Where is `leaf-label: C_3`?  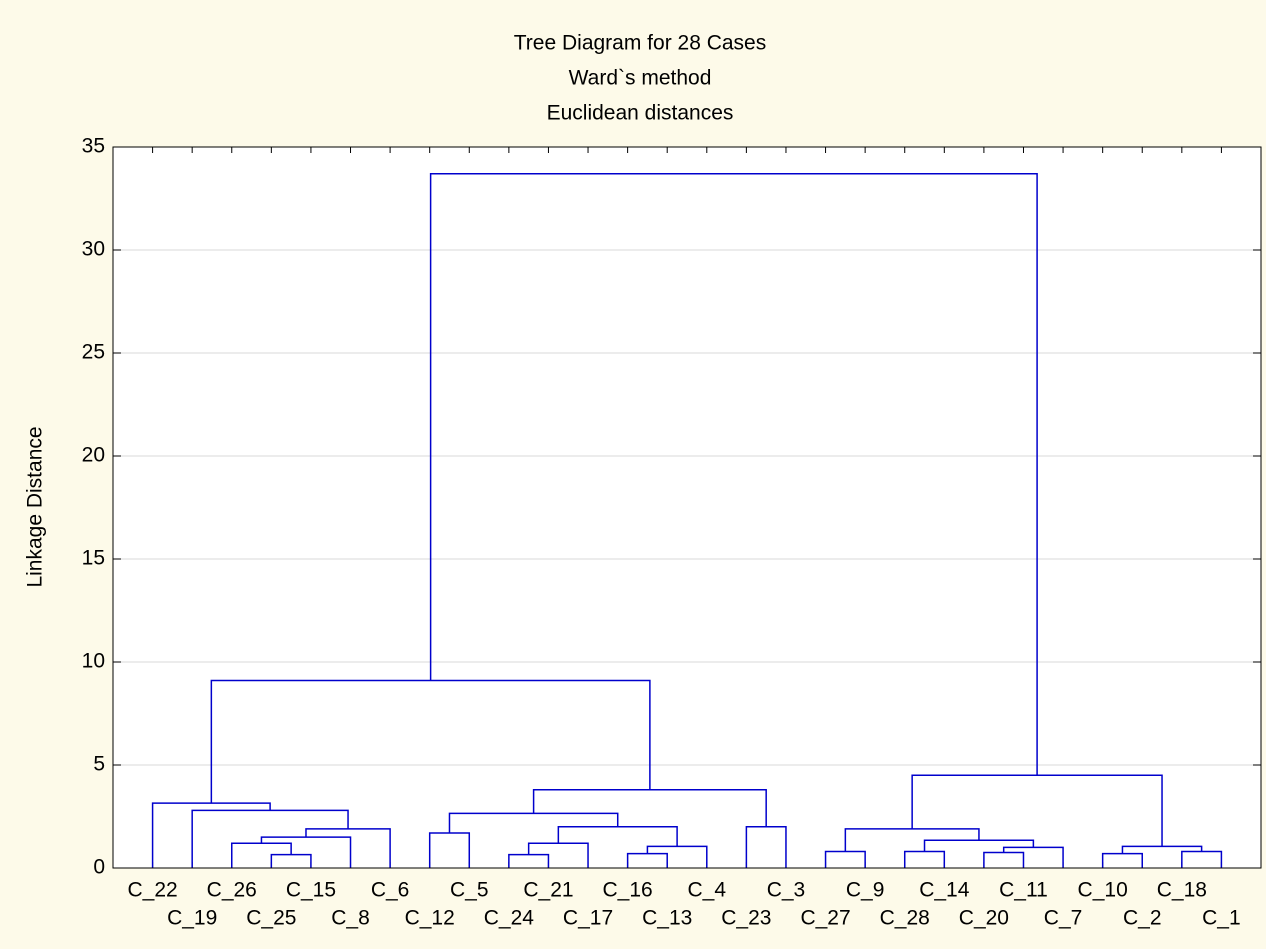 leaf-label: C_3 is located at coordinates (786, 890).